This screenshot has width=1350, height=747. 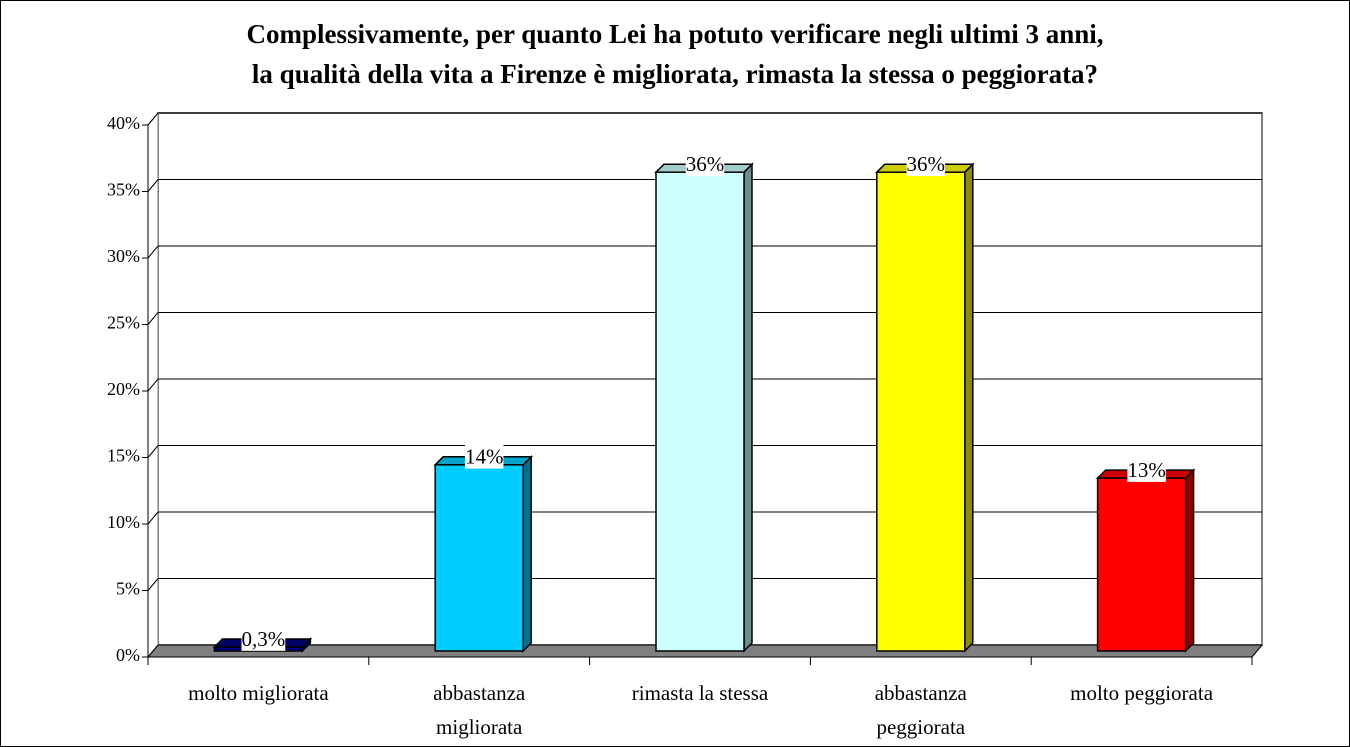 I want to click on y-tick-label: 20%, so click(x=123, y=389).